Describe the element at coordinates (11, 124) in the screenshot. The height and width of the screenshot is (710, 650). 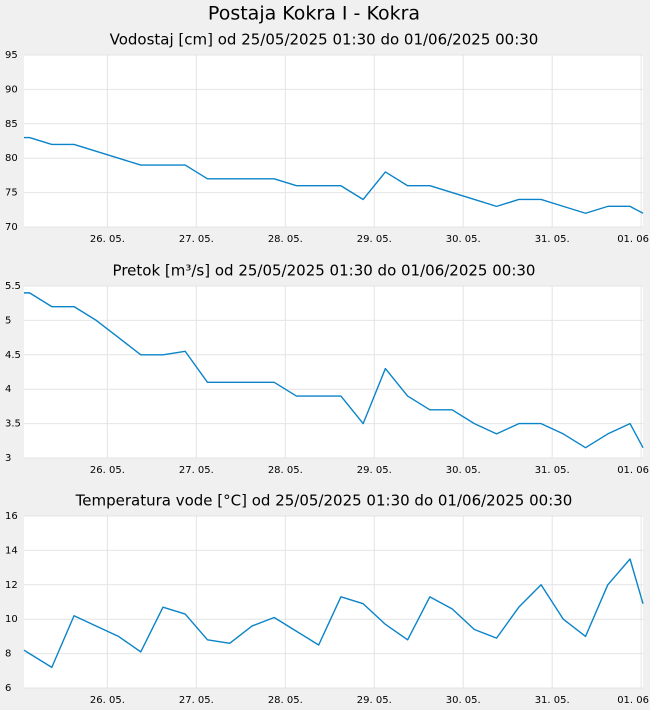
I see `y-tick-label: 85` at that location.